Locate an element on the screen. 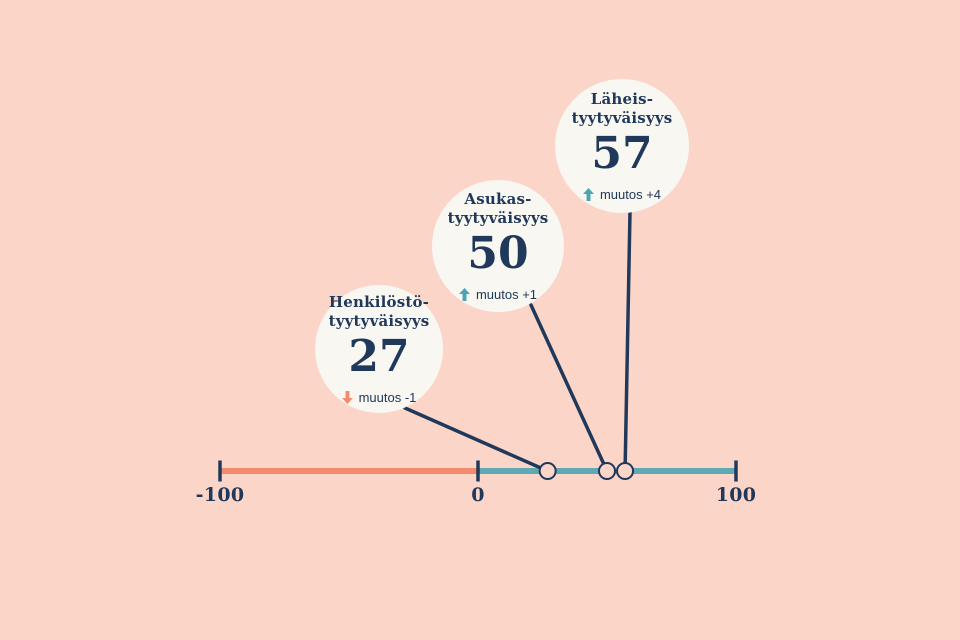  metric-change: muutos +4 is located at coordinates (622, 194).